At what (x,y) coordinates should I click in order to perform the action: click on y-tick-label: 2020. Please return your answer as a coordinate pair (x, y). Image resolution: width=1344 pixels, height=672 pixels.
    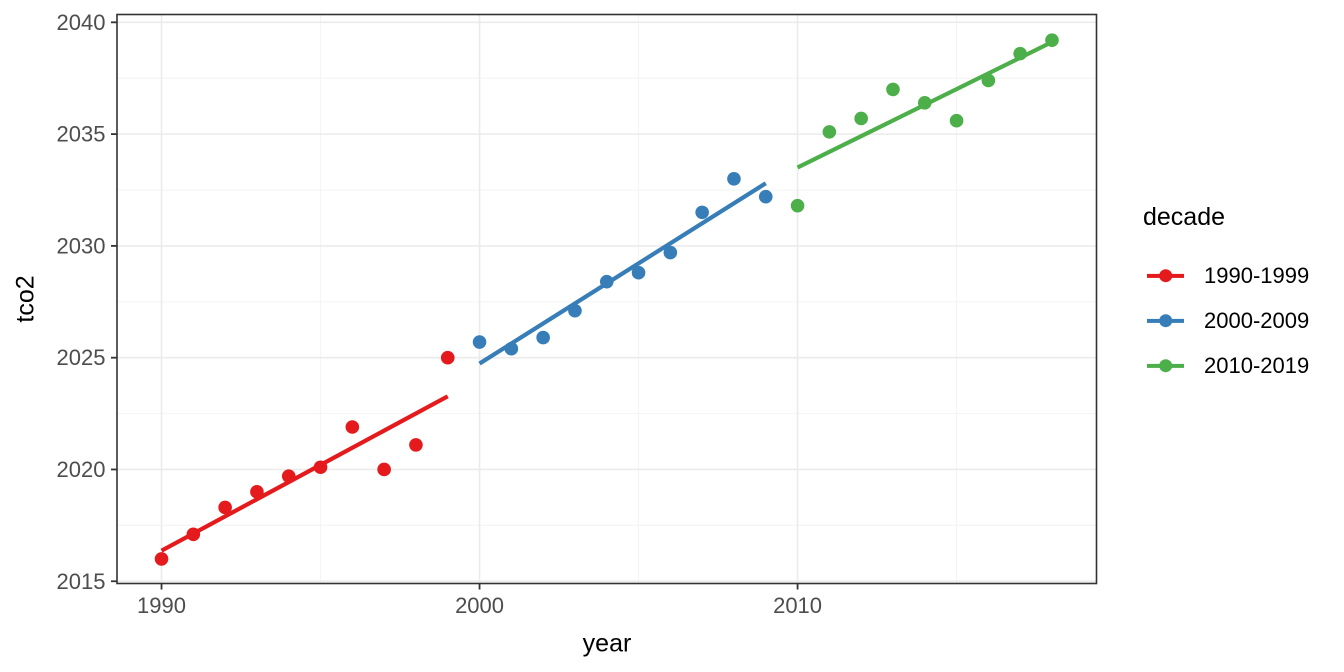
    Looking at the image, I should click on (81, 469).